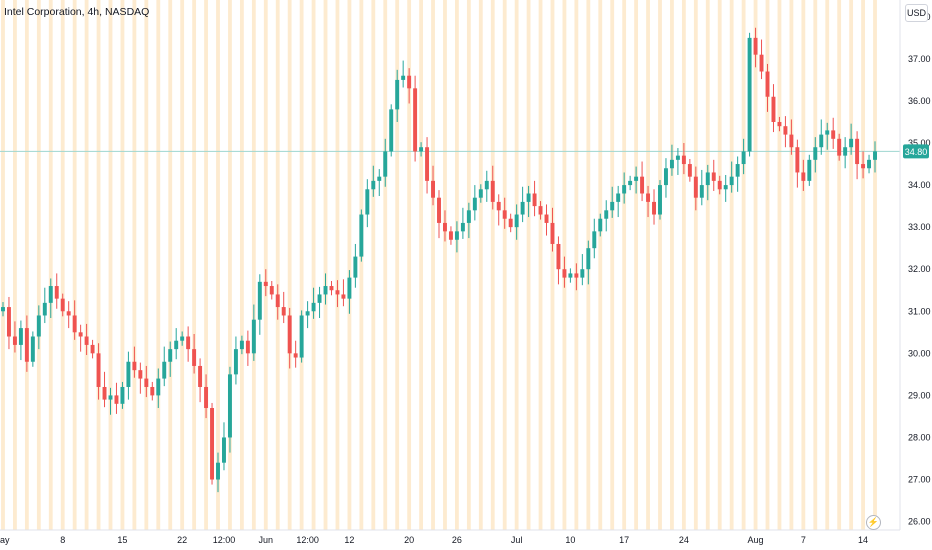 The height and width of the screenshot is (550, 932). What do you see at coordinates (916, 13) in the screenshot?
I see `currency-button: USD` at bounding box center [916, 13].